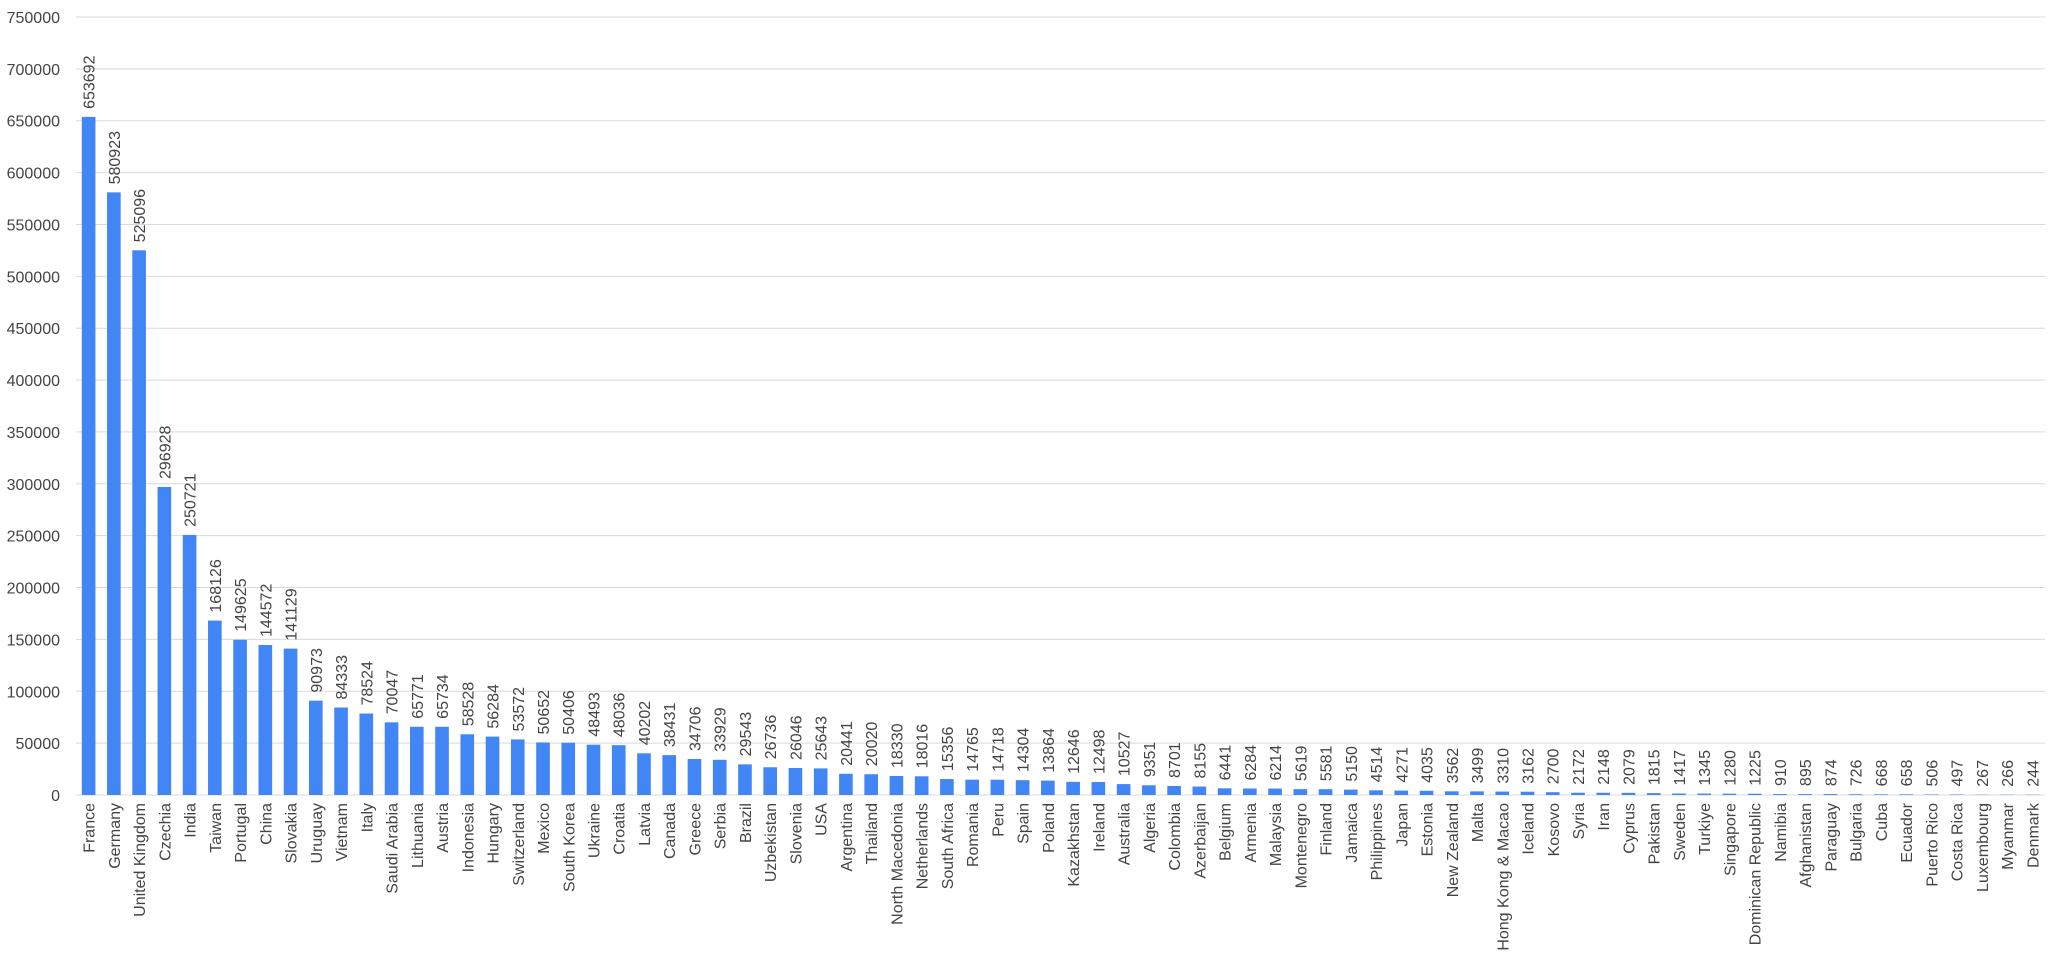 The height and width of the screenshot is (959, 2049). What do you see at coordinates (1882, 773) in the screenshot?
I see `value-label: 668` at bounding box center [1882, 773].